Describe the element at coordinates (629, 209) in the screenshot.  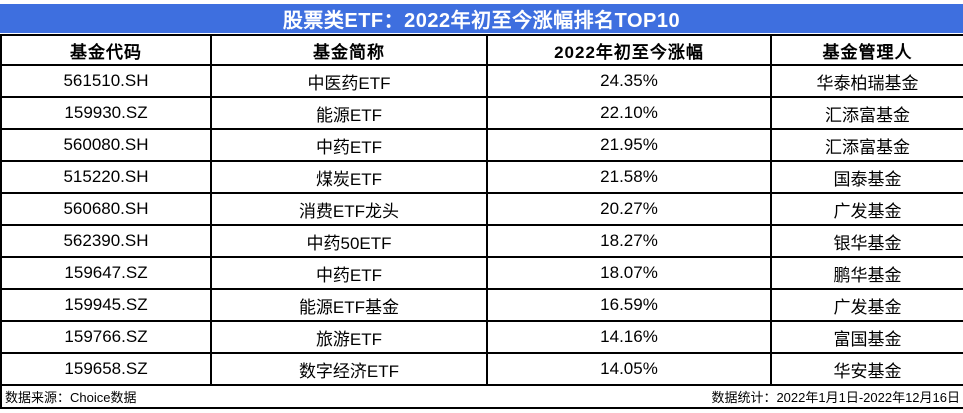
I see `gain-cell: 20.27%` at that location.